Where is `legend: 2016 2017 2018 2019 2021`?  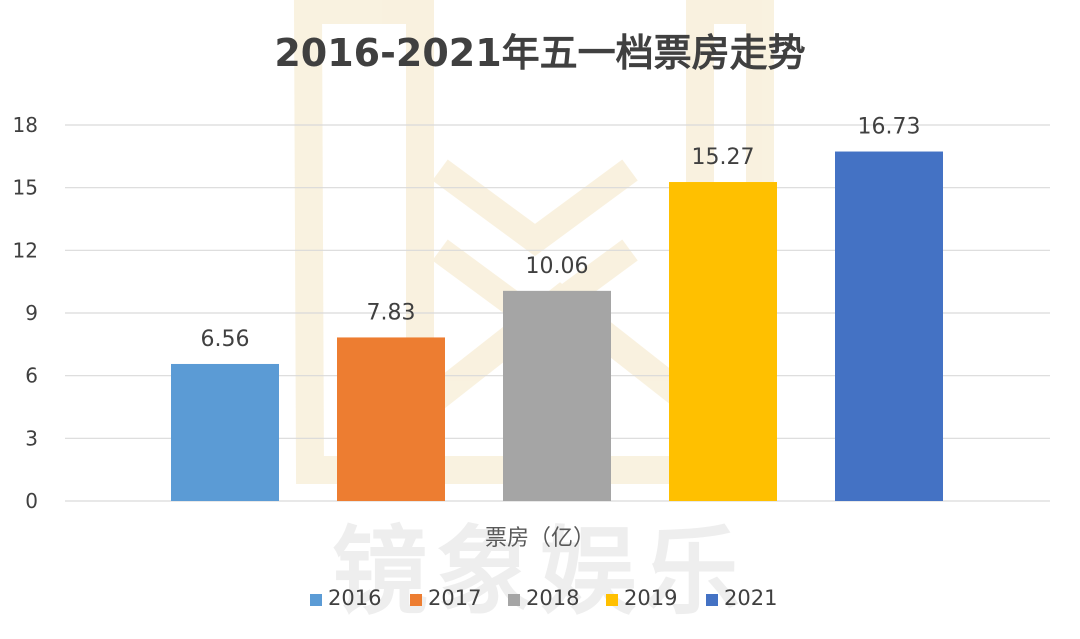 legend: 2016 2017 2018 2019 2021 is located at coordinates (543, 598).